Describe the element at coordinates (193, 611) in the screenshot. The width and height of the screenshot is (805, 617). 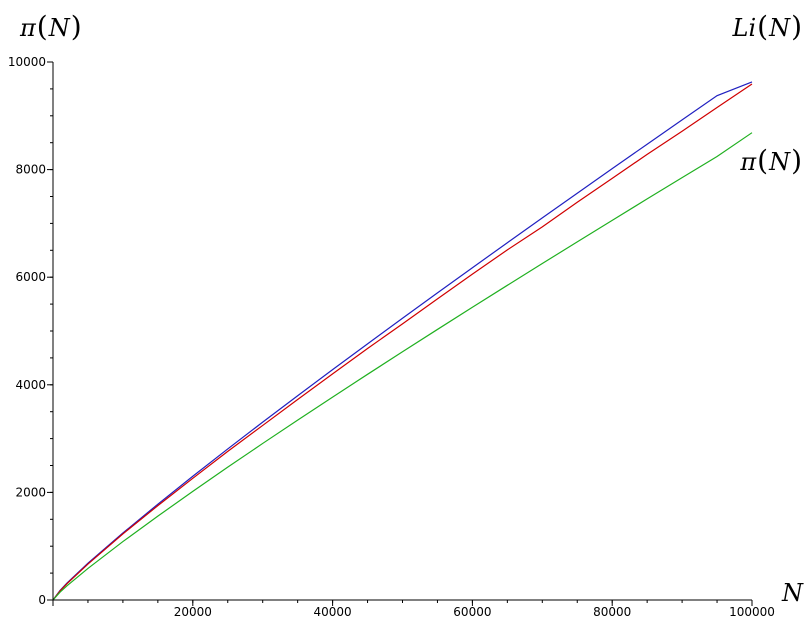
I see `x-tick-label: 20000` at that location.